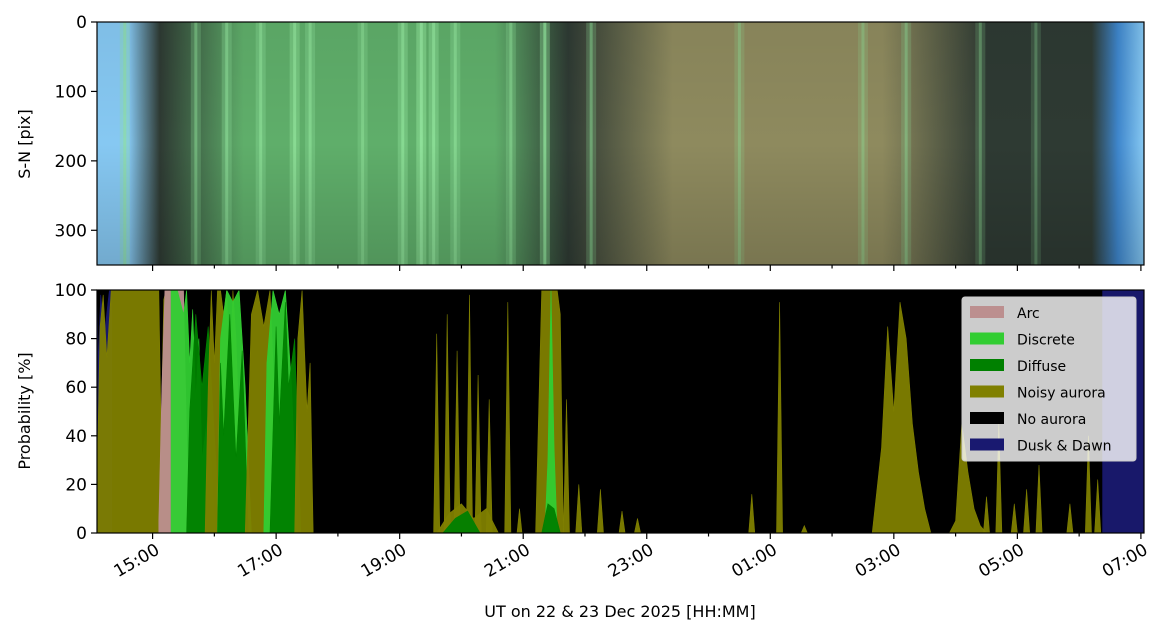 This screenshot has height=638, width=1158. I want to click on legend-label: Dusk & Dawn, so click(1064, 447).